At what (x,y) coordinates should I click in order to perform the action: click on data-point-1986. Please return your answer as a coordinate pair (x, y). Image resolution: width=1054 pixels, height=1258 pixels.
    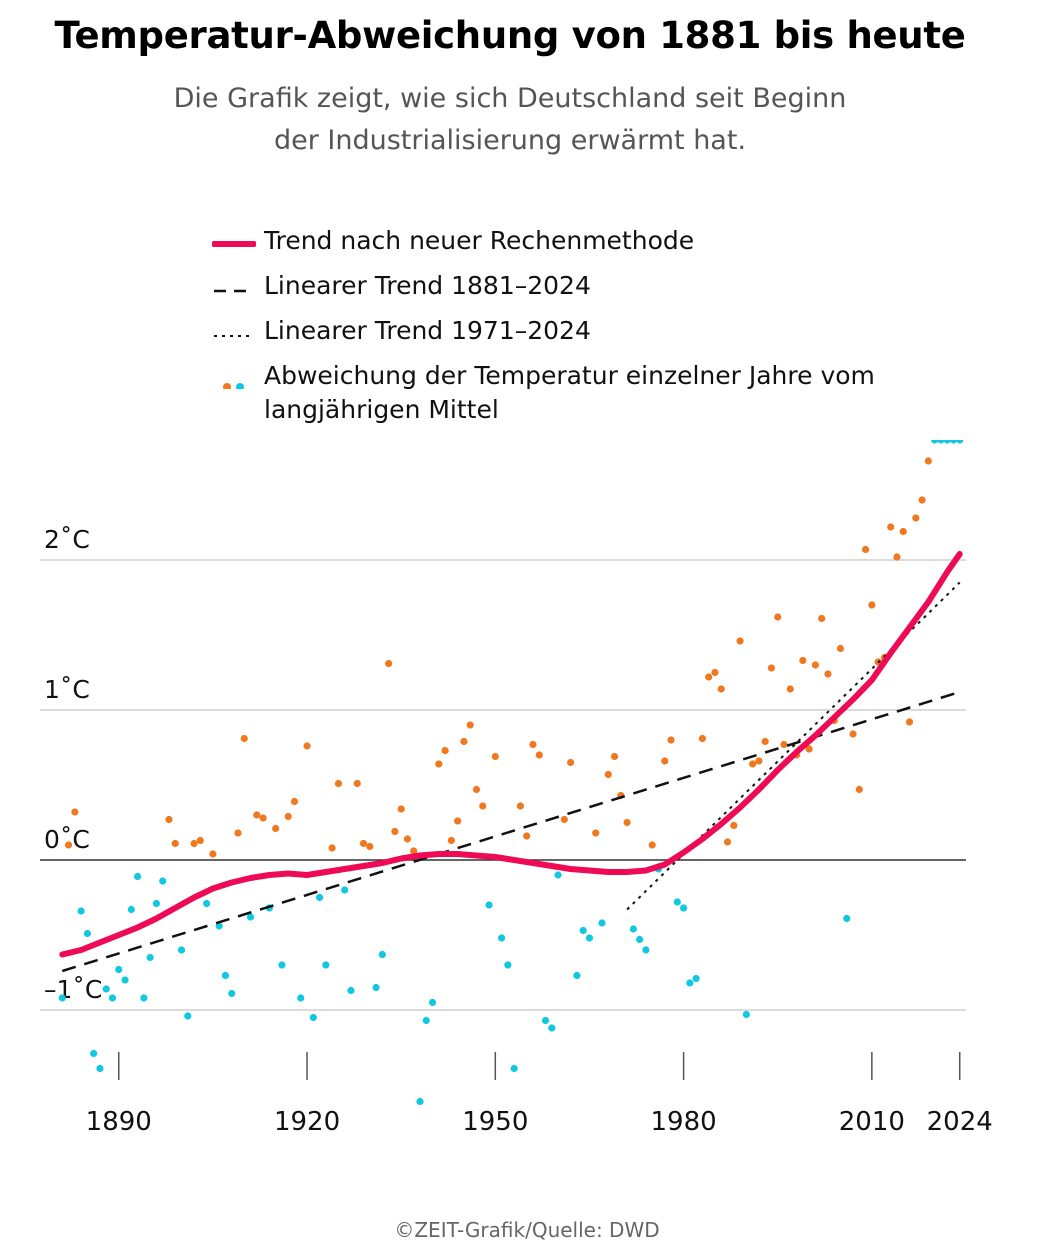
    Looking at the image, I should click on (721, 689).